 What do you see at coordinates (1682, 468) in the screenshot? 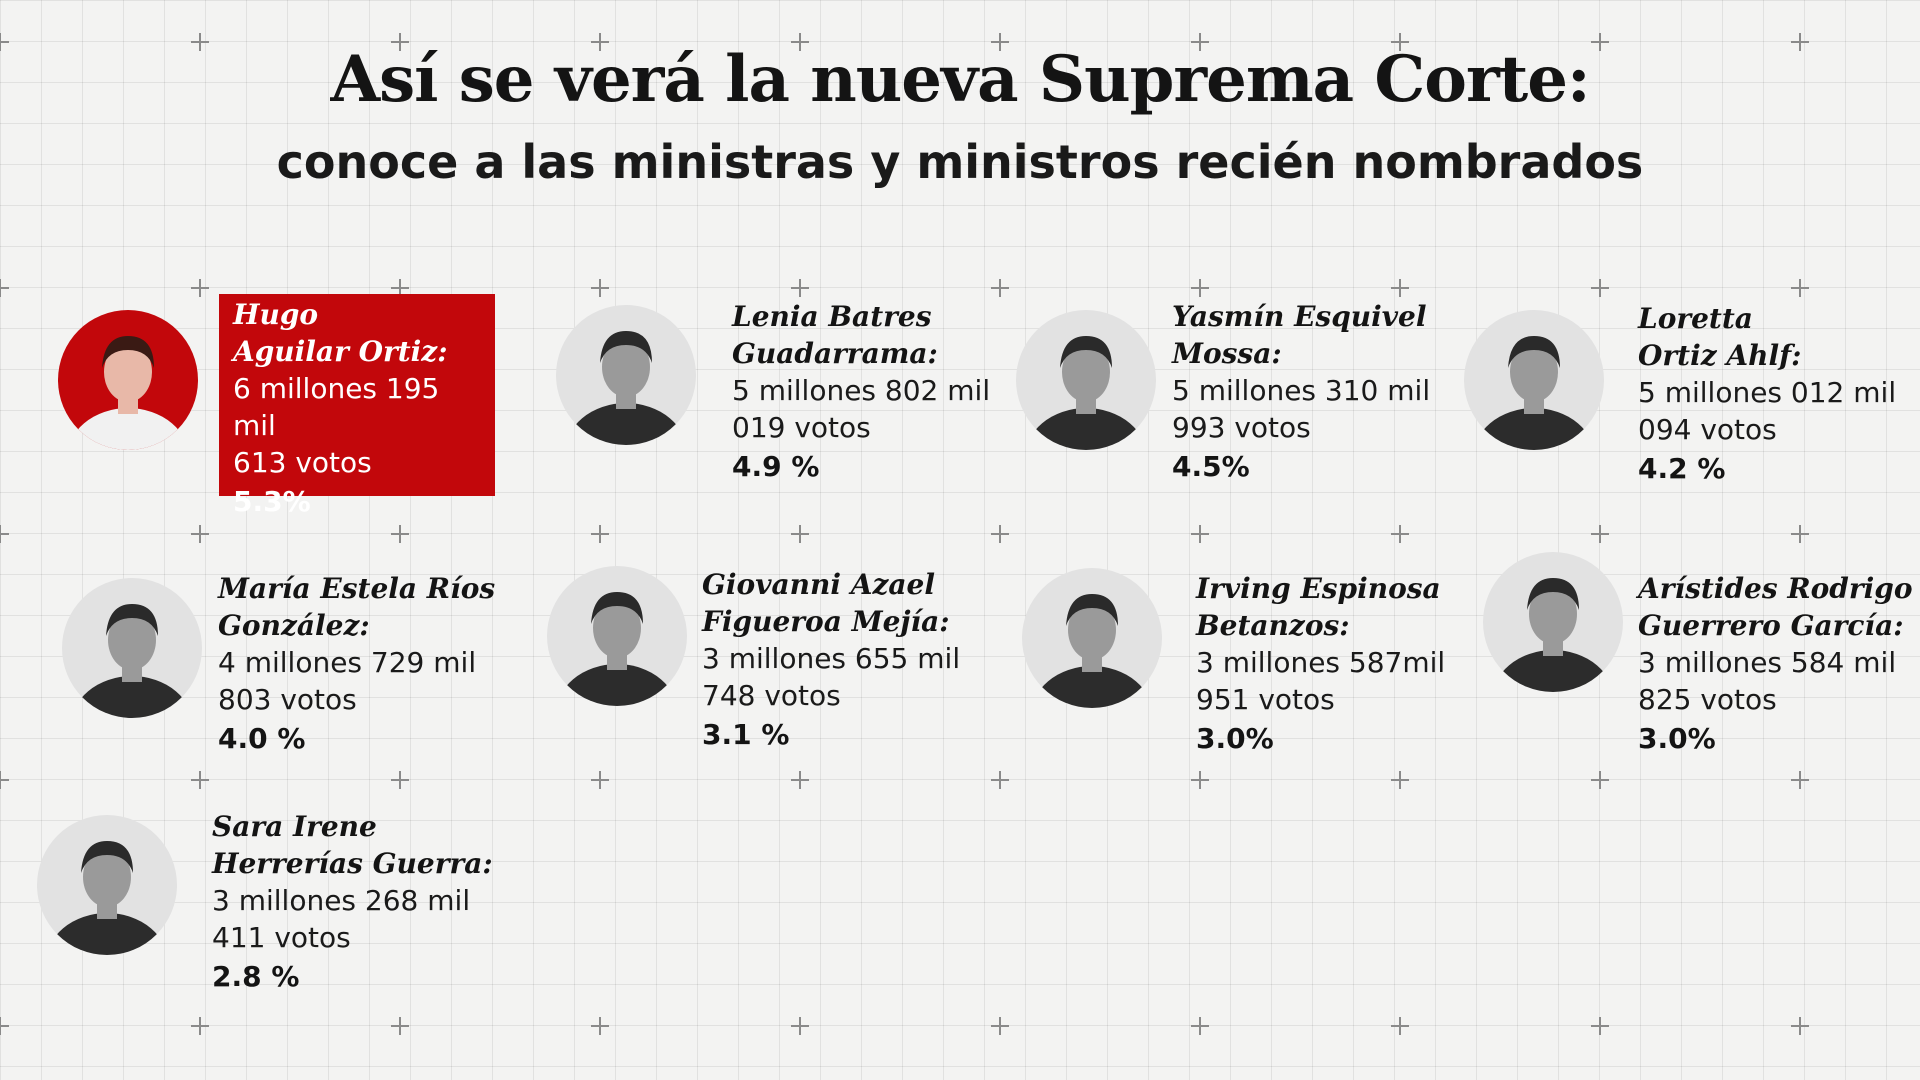
I see `minister-percentage: 4.2 %` at bounding box center [1682, 468].